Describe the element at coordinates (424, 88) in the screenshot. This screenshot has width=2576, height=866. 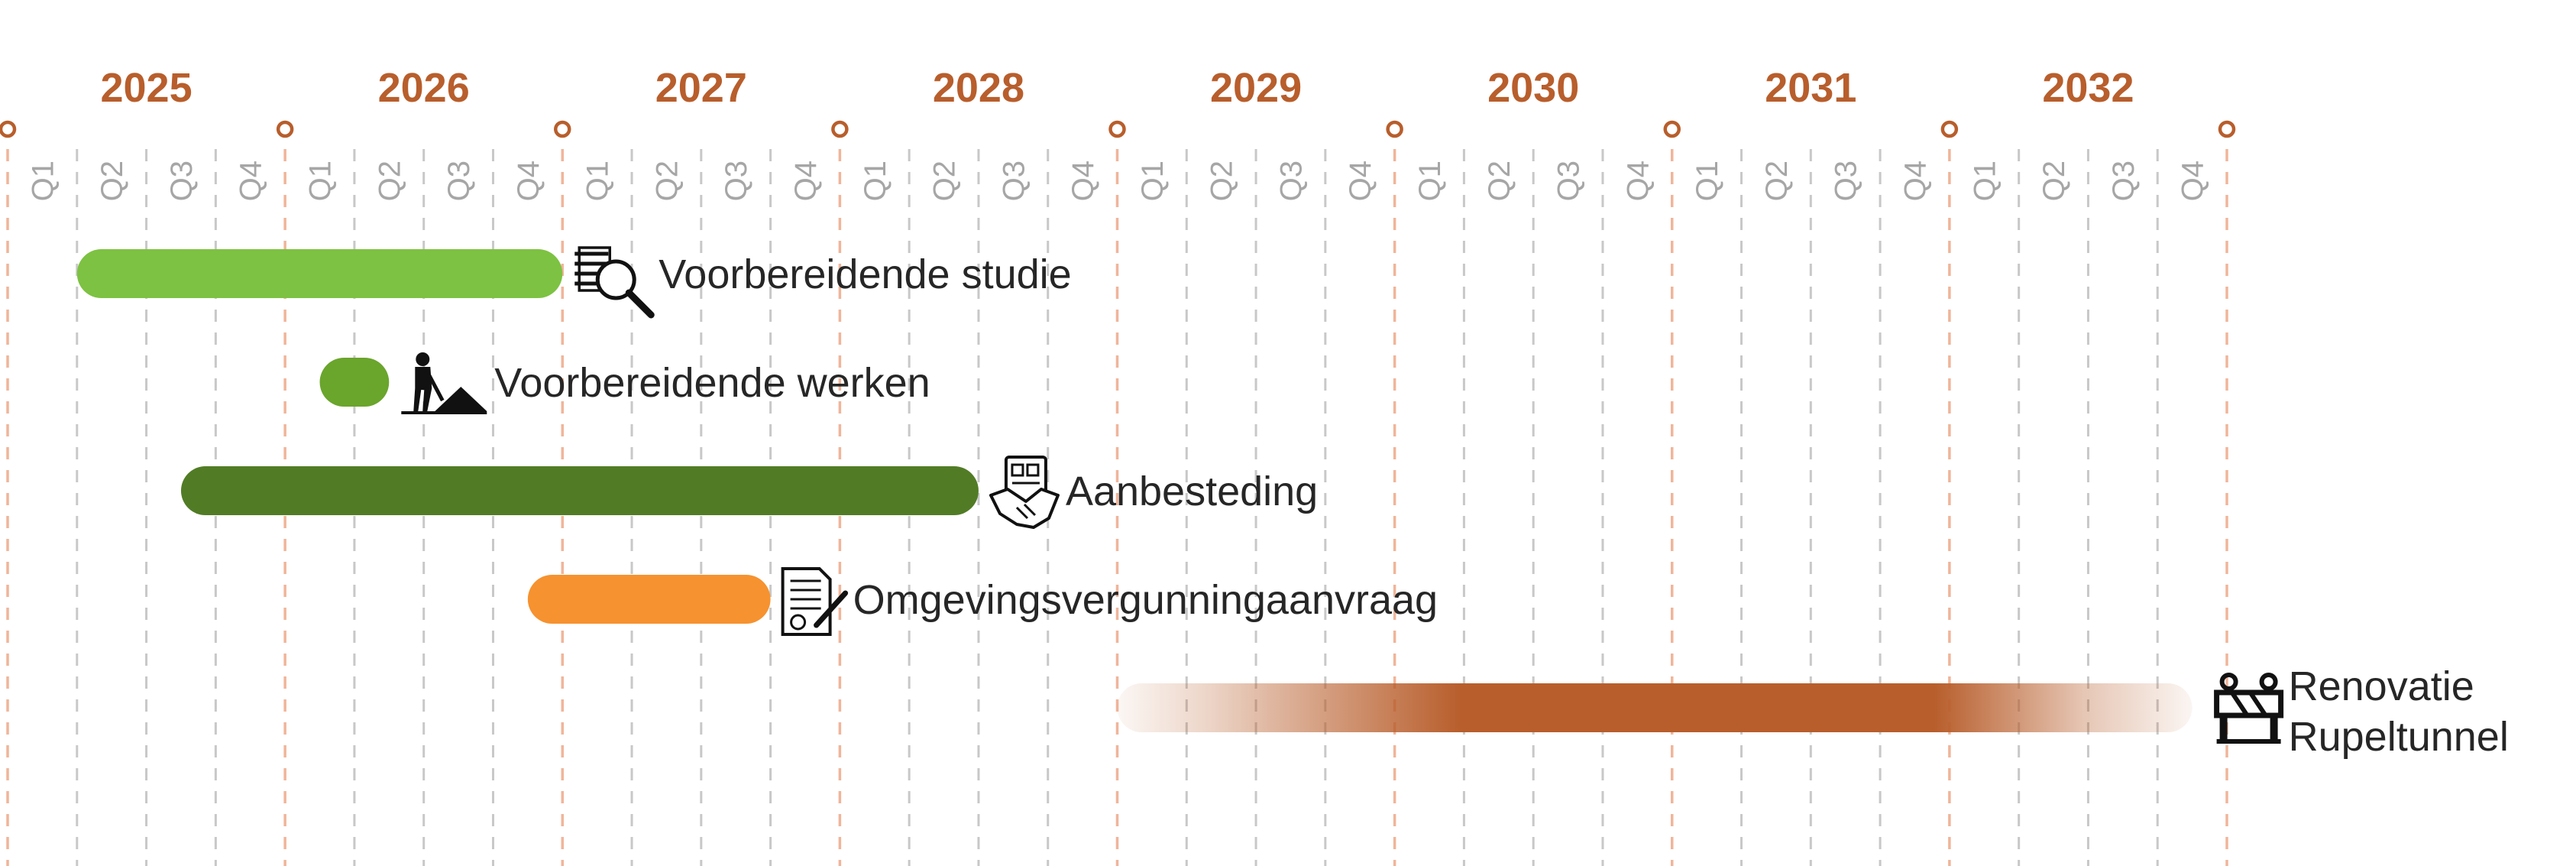
I see `year-label: 2026` at that location.